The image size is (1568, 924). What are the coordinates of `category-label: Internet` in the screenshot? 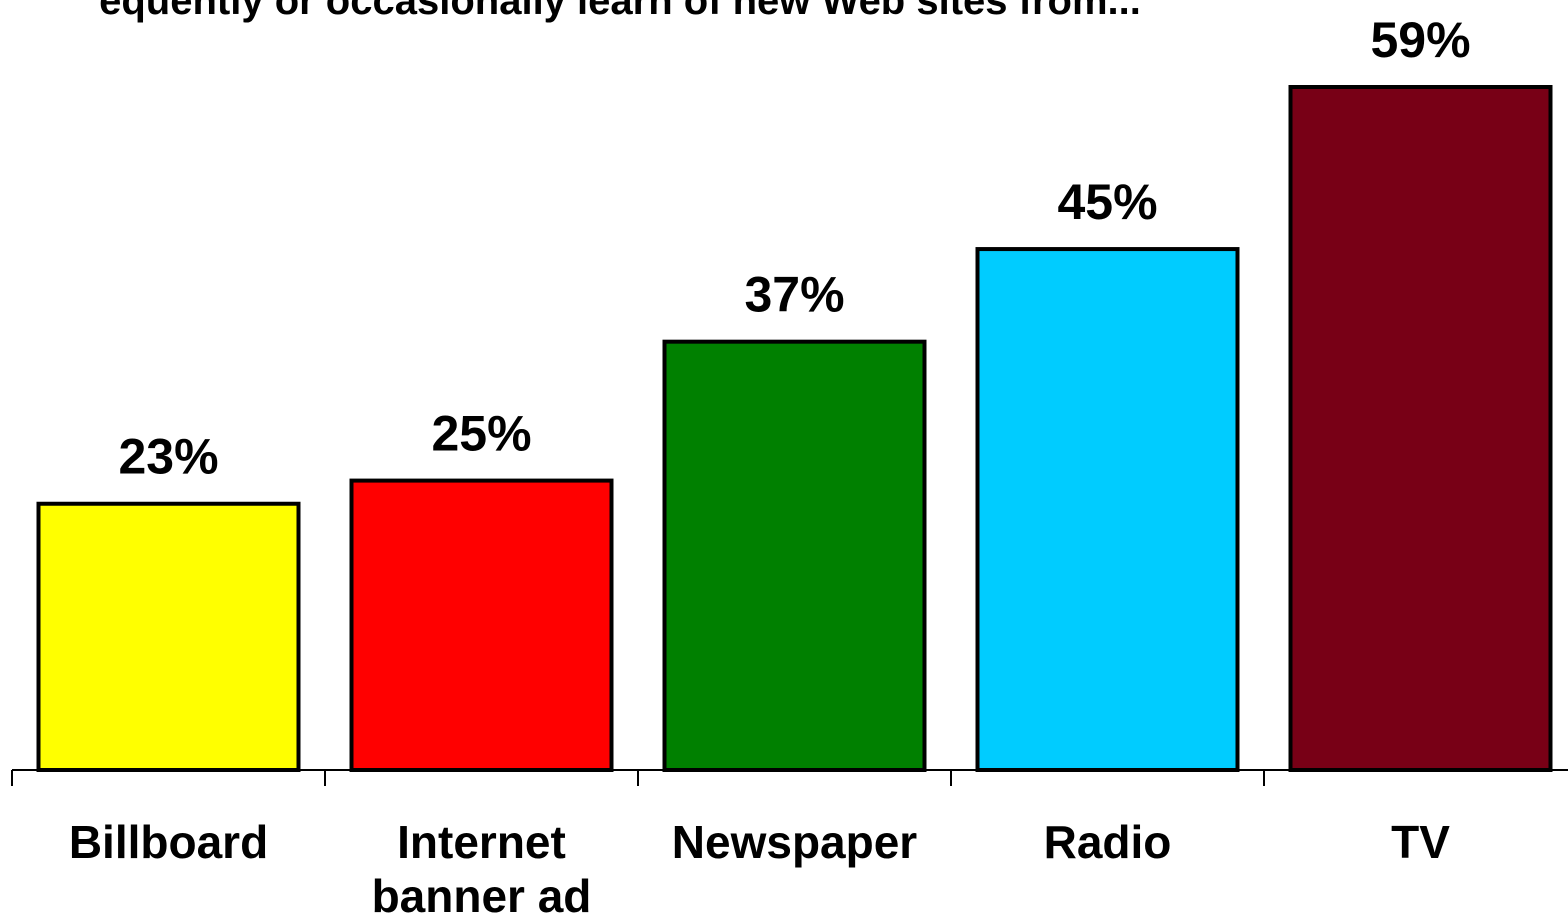 It's located at (481, 842).